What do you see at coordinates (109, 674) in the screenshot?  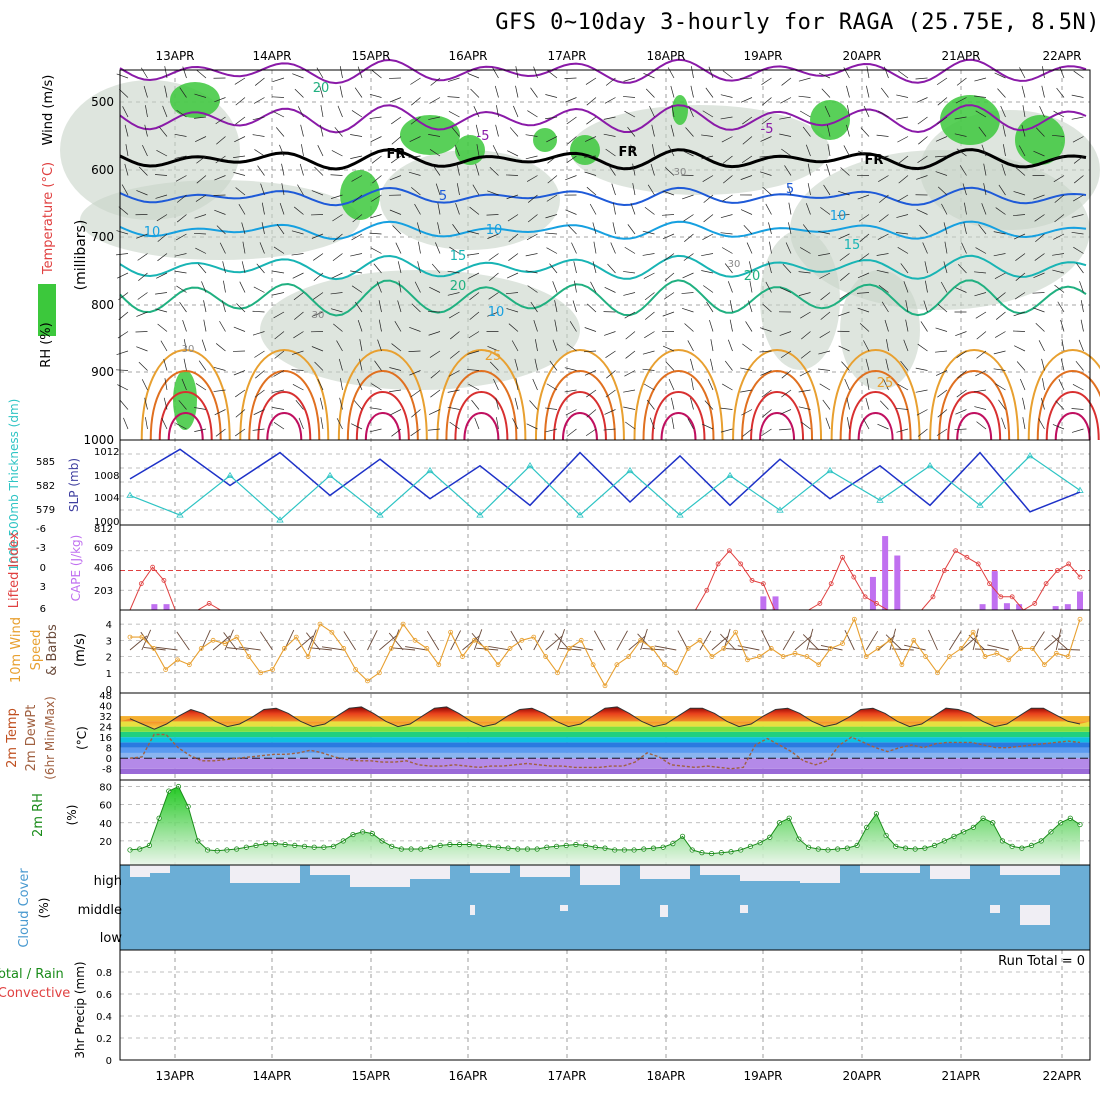 I see `wind-tick-label: 1` at bounding box center [109, 674].